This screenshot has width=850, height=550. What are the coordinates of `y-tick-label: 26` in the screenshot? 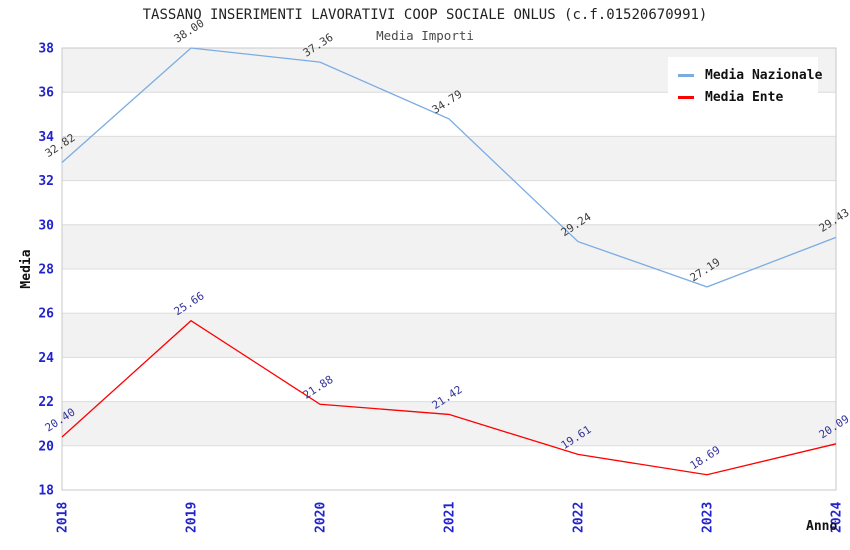 It's located at (46, 314).